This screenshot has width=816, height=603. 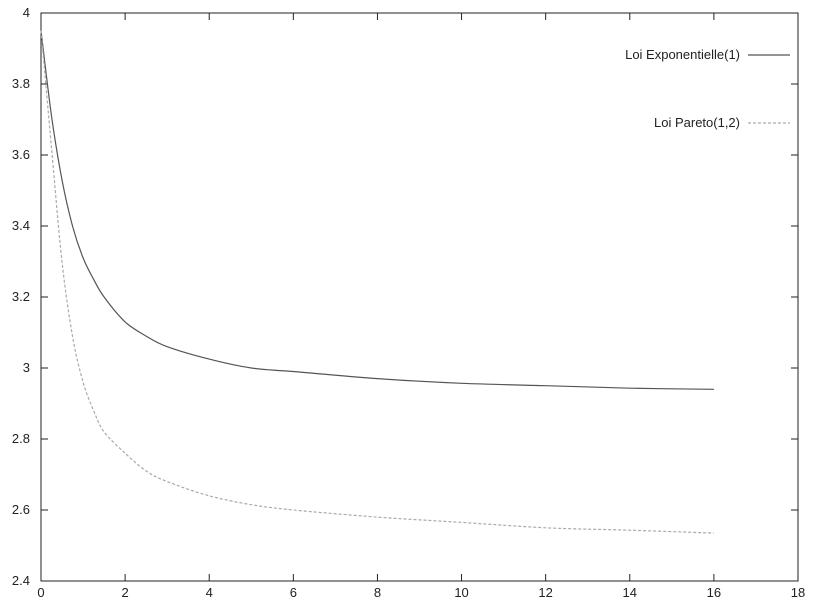 I want to click on y-tick-label: 3.6, so click(x=21, y=154).